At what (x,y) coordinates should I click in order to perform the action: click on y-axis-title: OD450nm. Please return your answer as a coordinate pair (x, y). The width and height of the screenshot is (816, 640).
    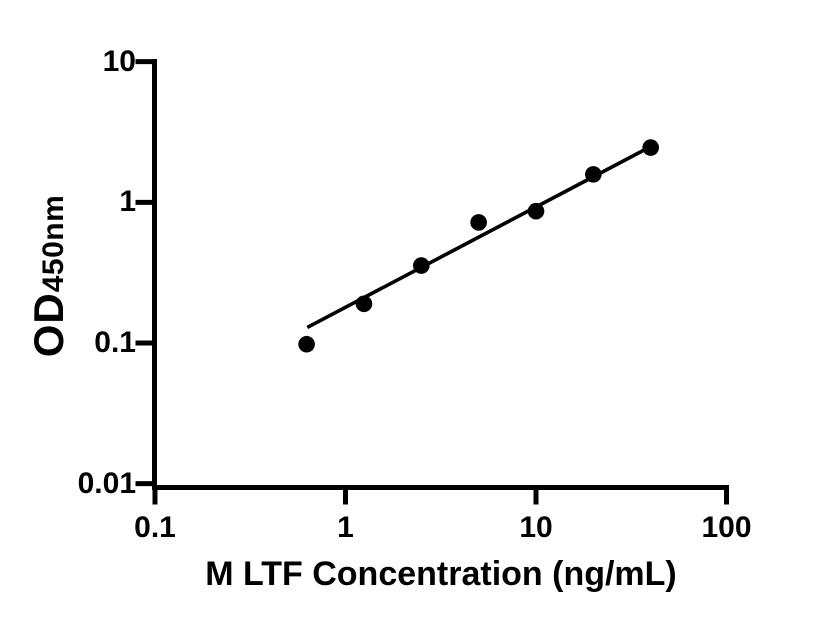
    Looking at the image, I should click on (48, 276).